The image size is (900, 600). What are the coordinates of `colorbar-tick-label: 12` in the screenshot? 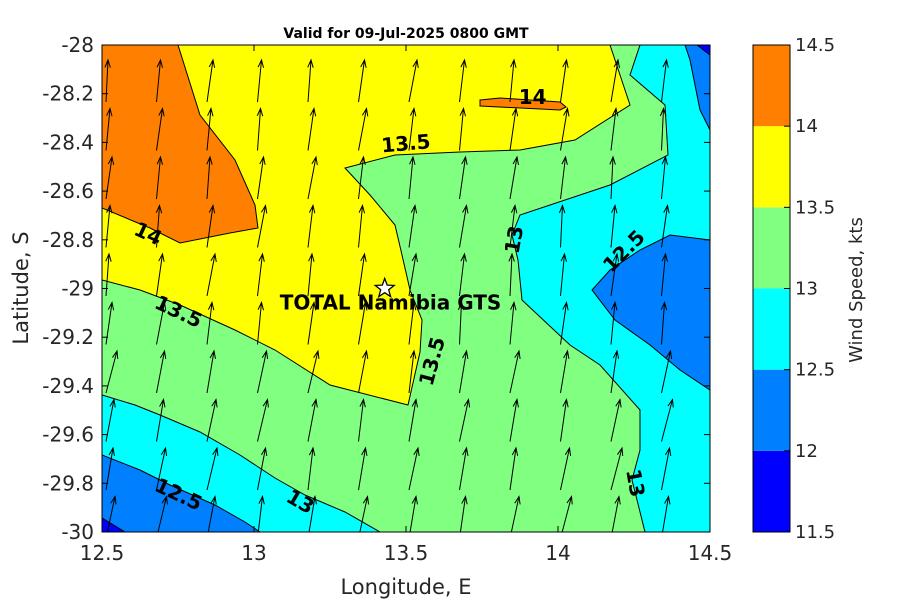 It's located at (806, 451).